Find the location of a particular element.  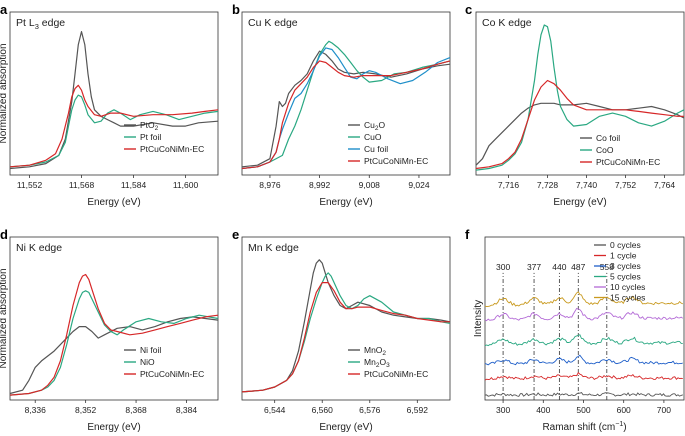

reference-label: 487 is located at coordinates (578, 267).